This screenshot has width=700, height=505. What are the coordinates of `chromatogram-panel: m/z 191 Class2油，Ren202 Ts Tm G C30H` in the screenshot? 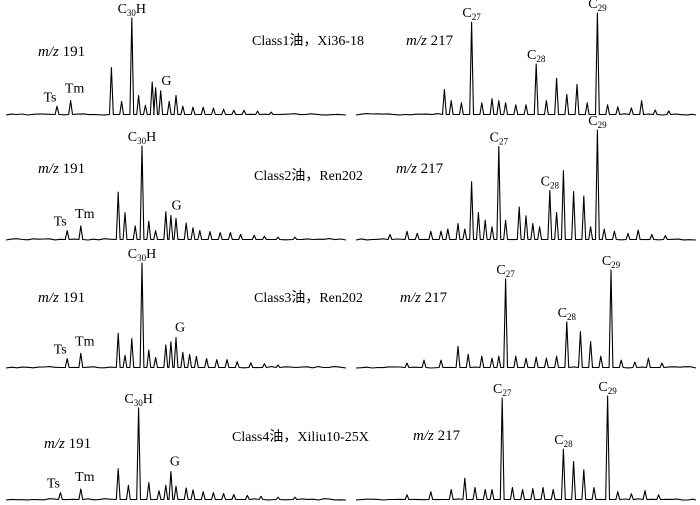 It's located at (184, 185).